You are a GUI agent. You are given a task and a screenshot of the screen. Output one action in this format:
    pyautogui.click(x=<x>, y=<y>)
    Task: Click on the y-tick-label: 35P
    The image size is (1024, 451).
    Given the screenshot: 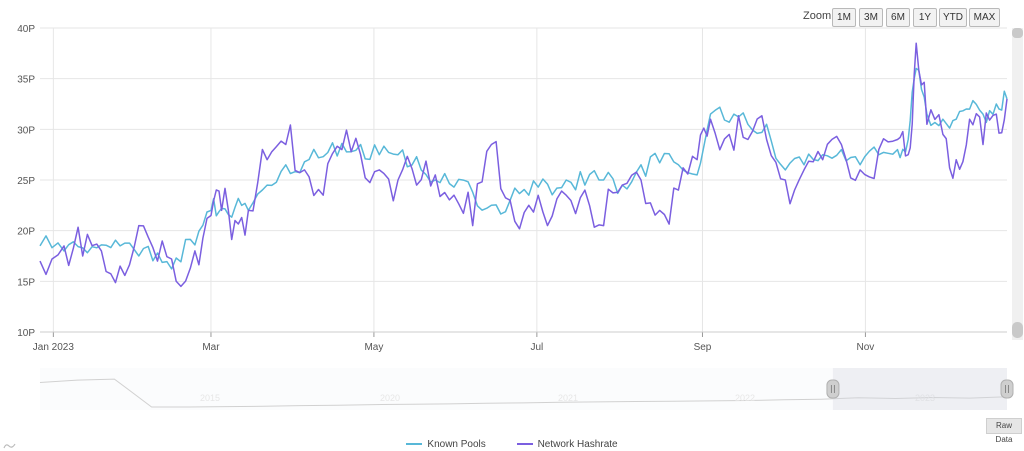 What is the action you would take?
    pyautogui.click(x=26, y=80)
    